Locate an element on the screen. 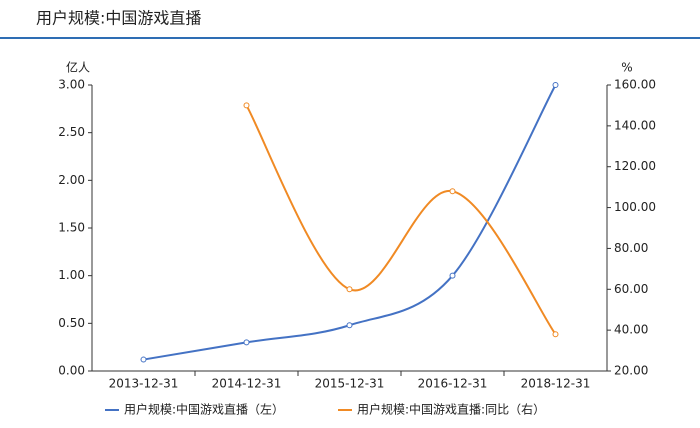 The image size is (700, 428). y2-tick-label: 140.00 is located at coordinates (635, 125).